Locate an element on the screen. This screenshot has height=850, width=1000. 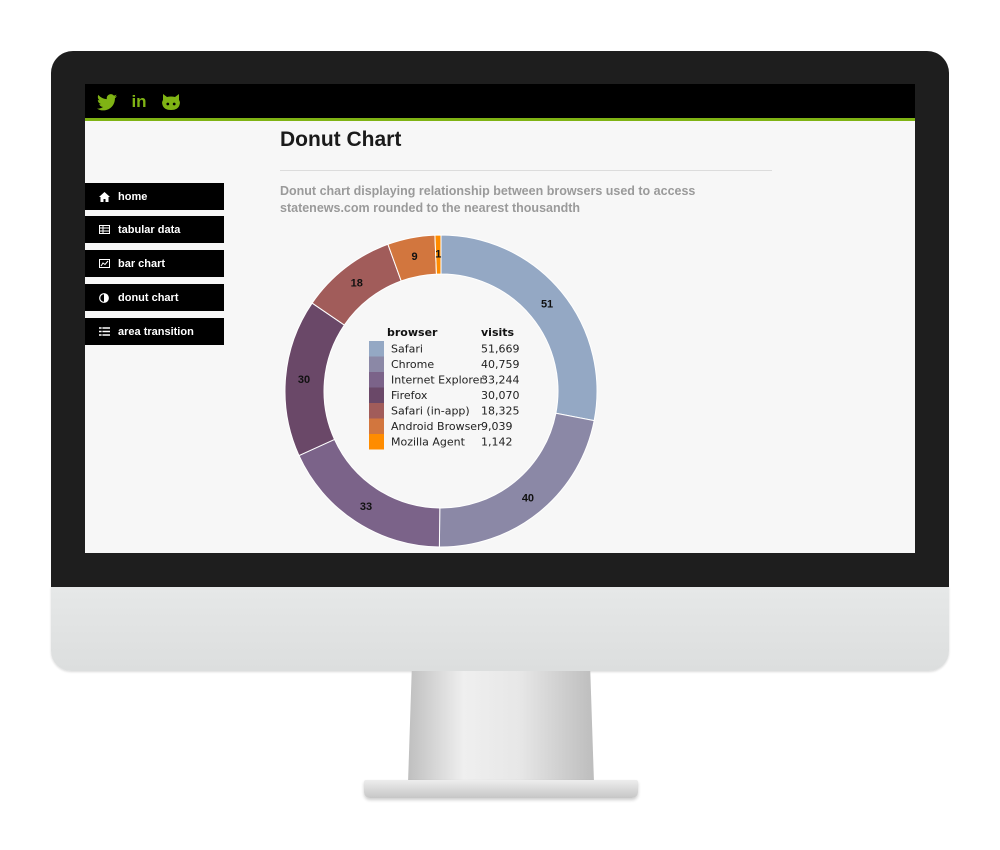
slice-value-label: 1 is located at coordinates (438, 255).